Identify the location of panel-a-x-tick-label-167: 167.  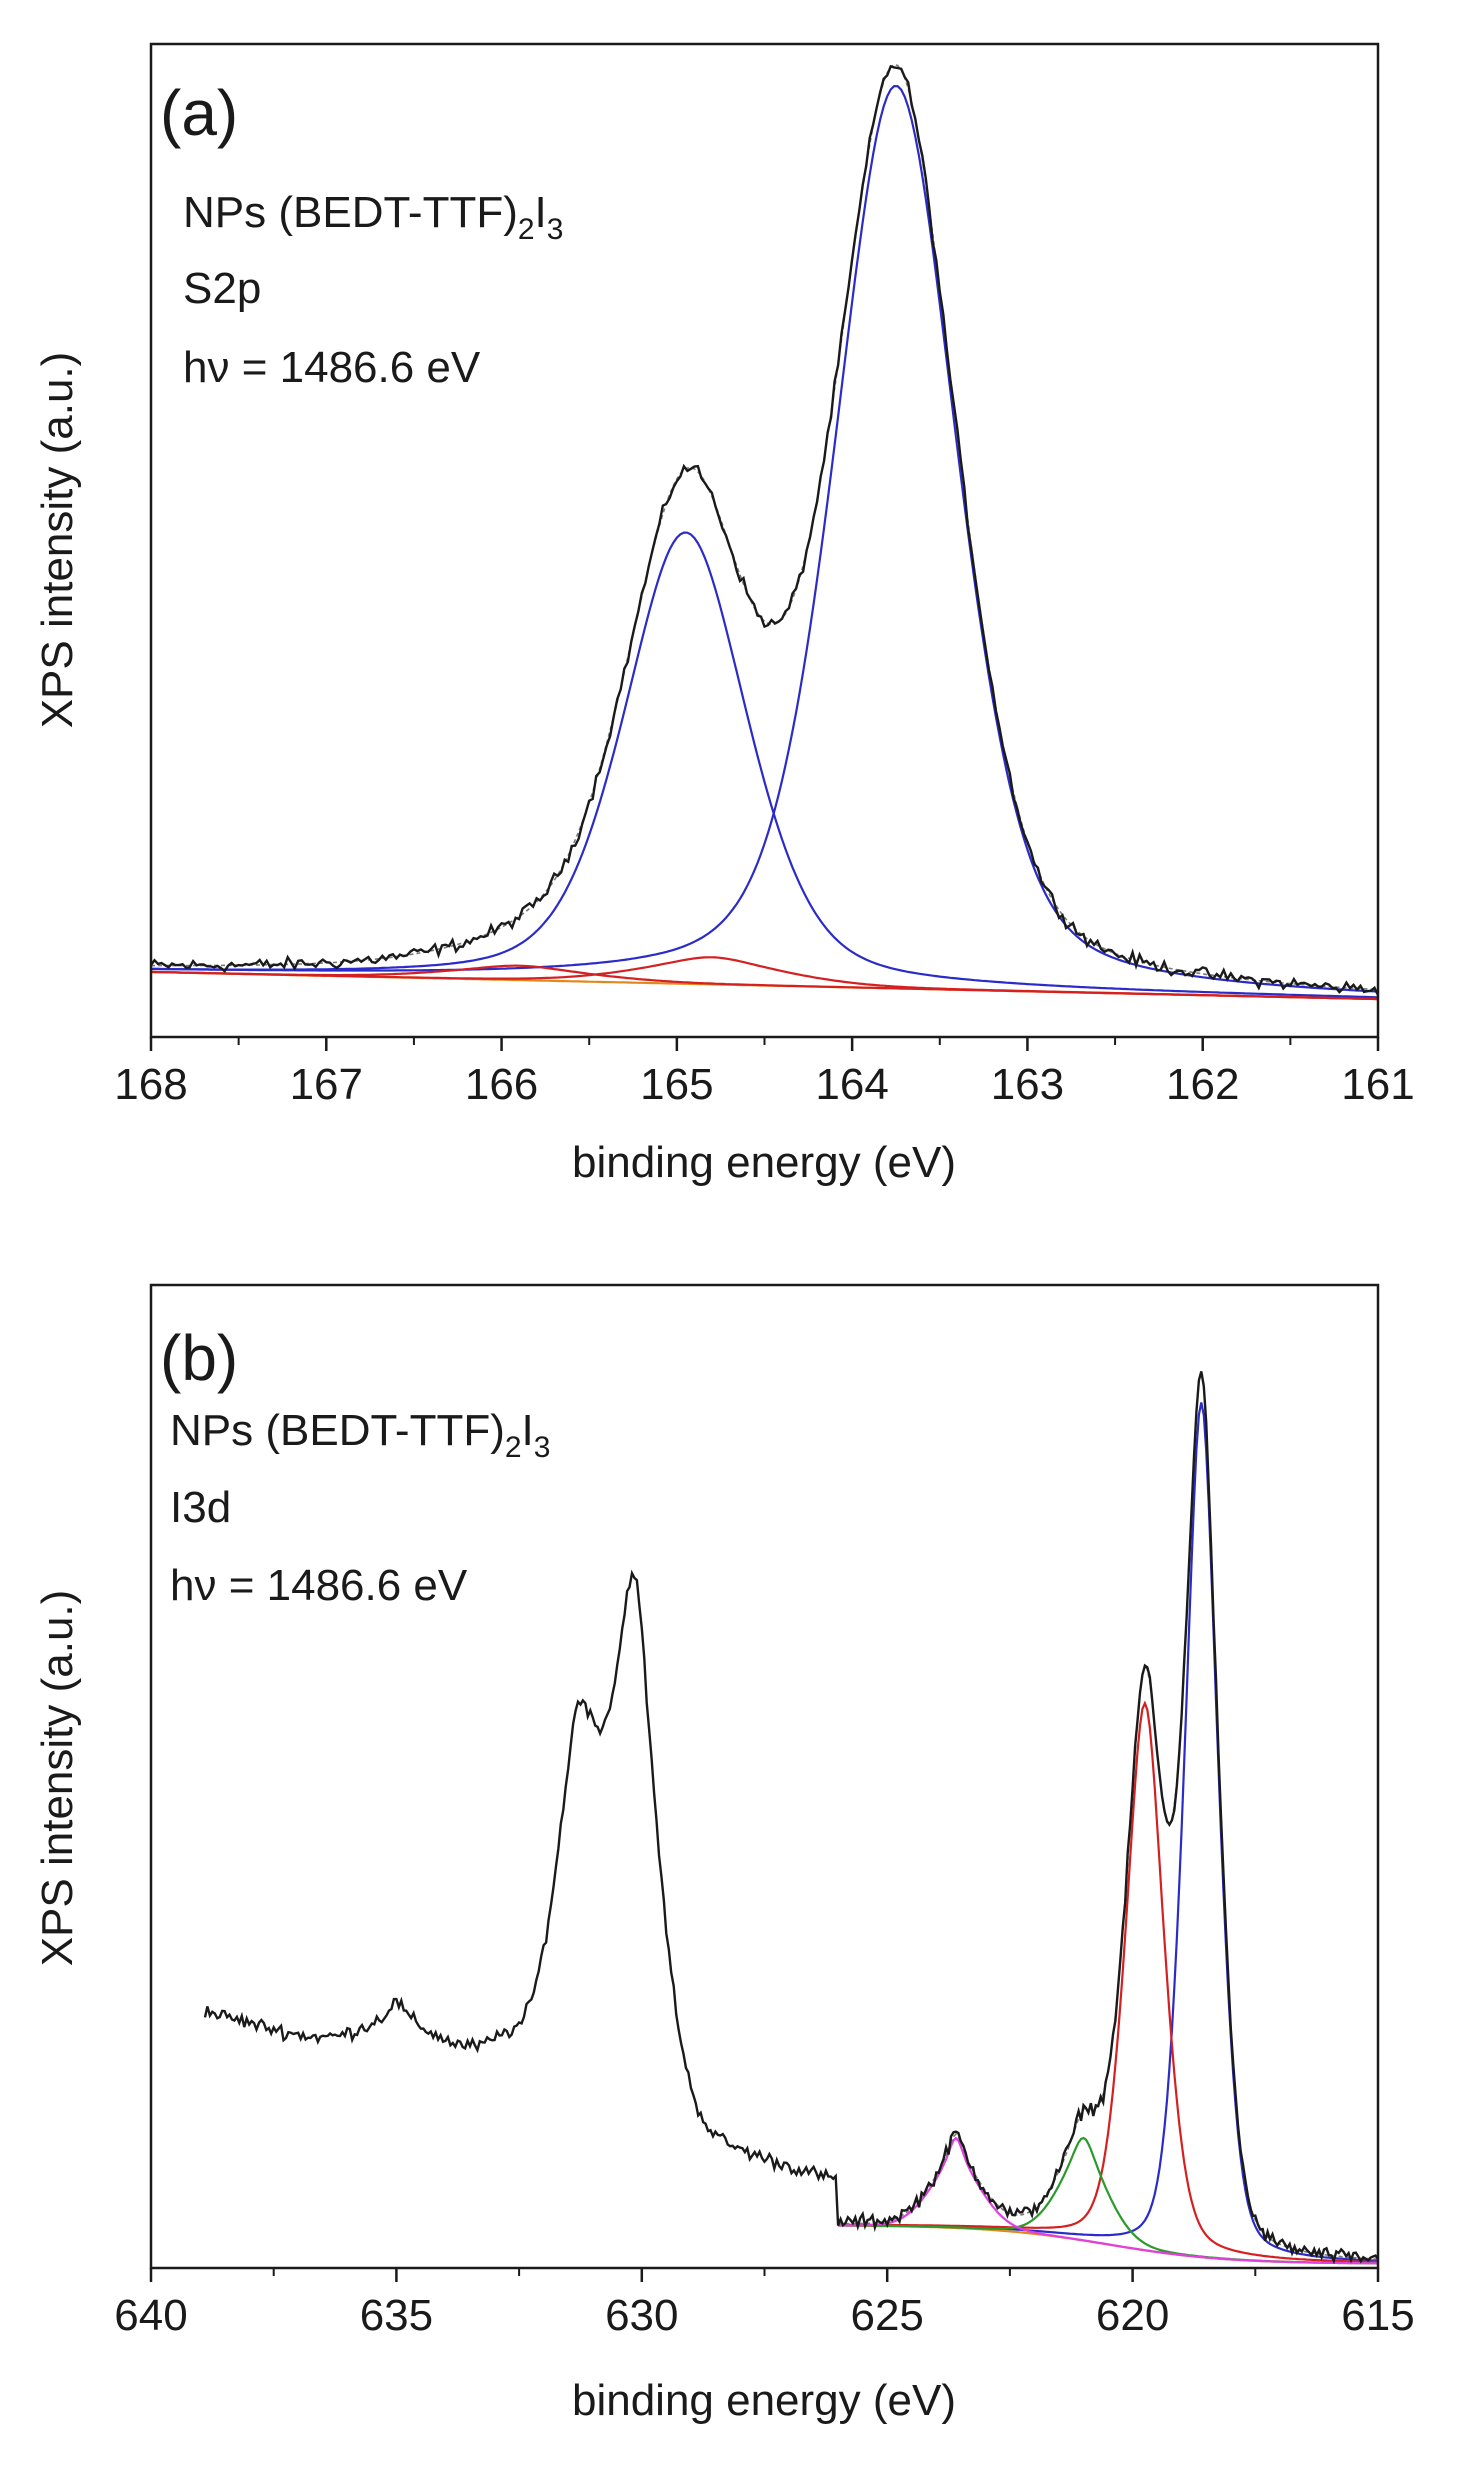
(326, 1084).